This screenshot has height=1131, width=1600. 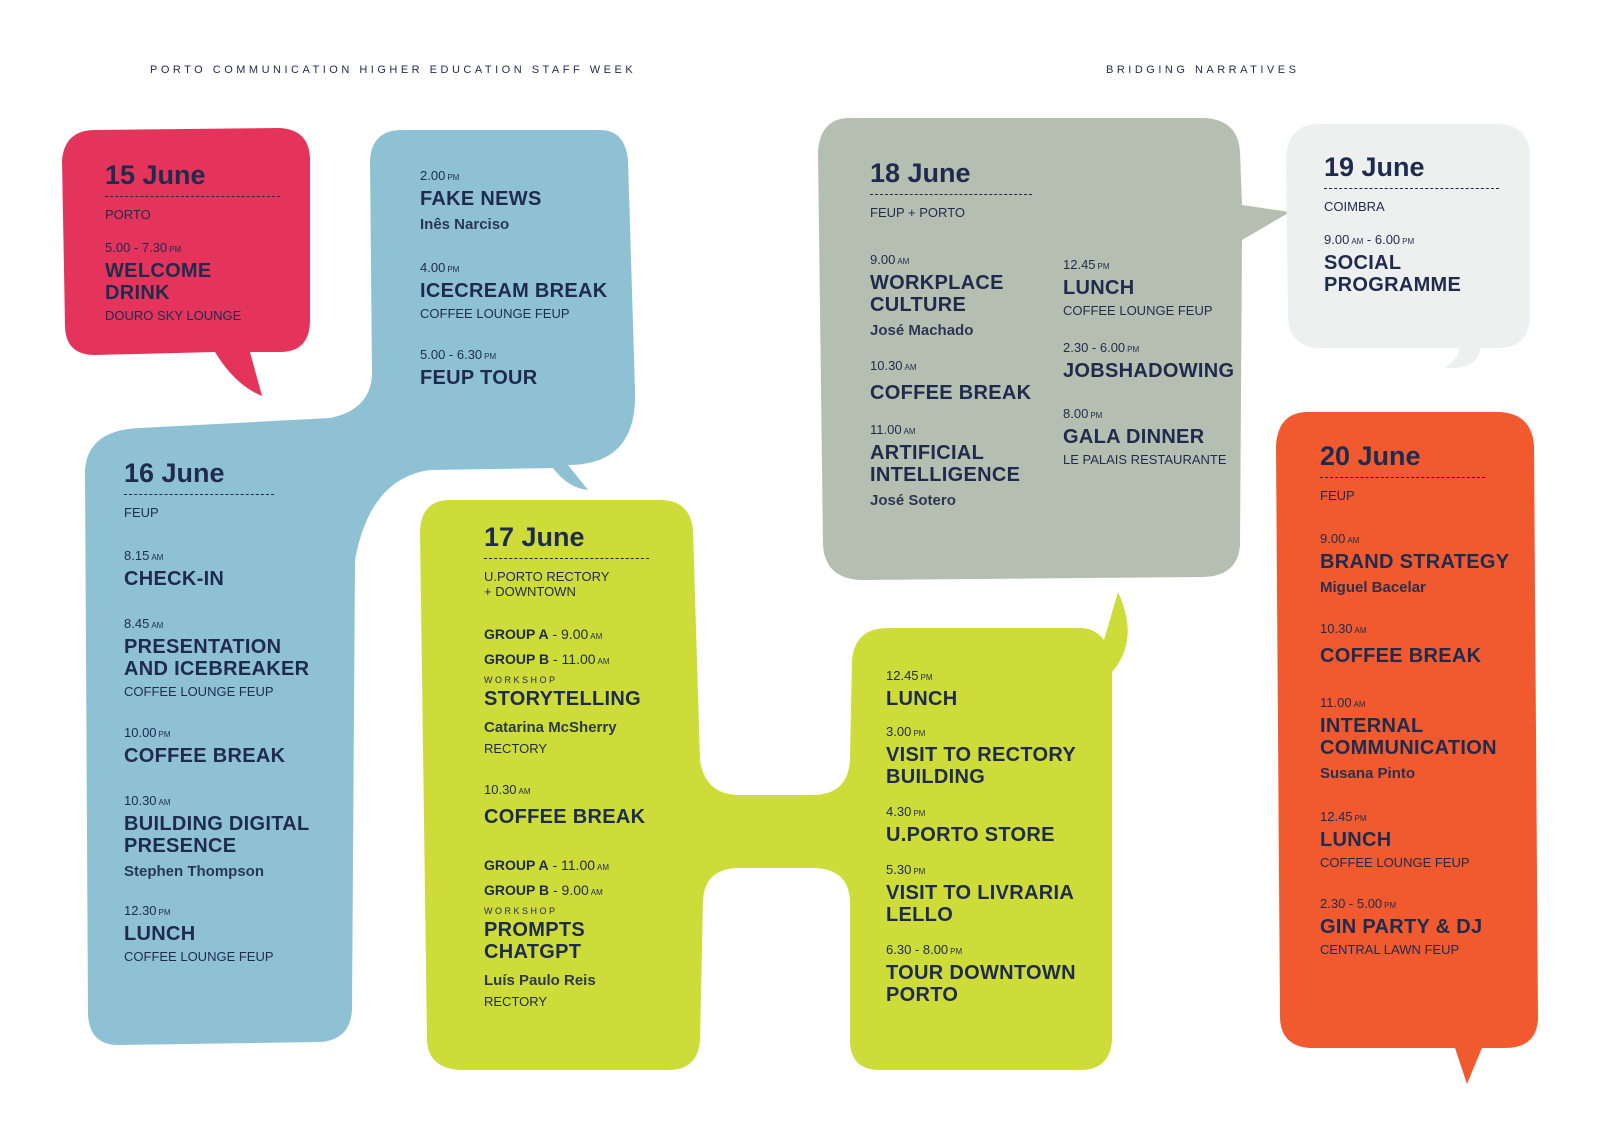 I want to click on event-title: ICECREAM BREAK, so click(x=514, y=291).